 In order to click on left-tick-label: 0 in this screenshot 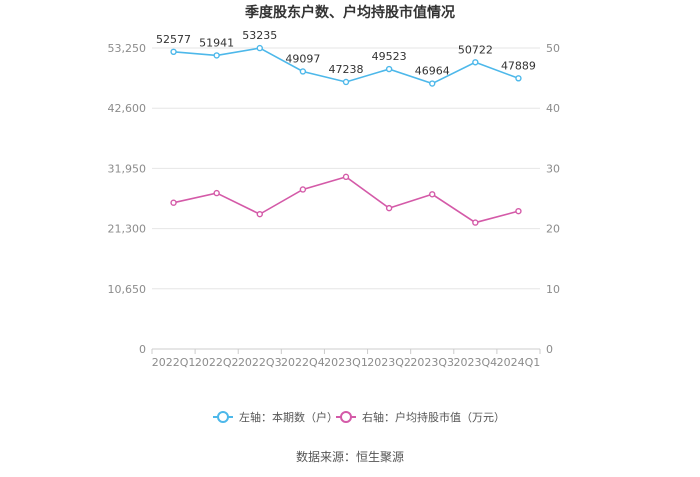, I will do `click(142, 349)`.